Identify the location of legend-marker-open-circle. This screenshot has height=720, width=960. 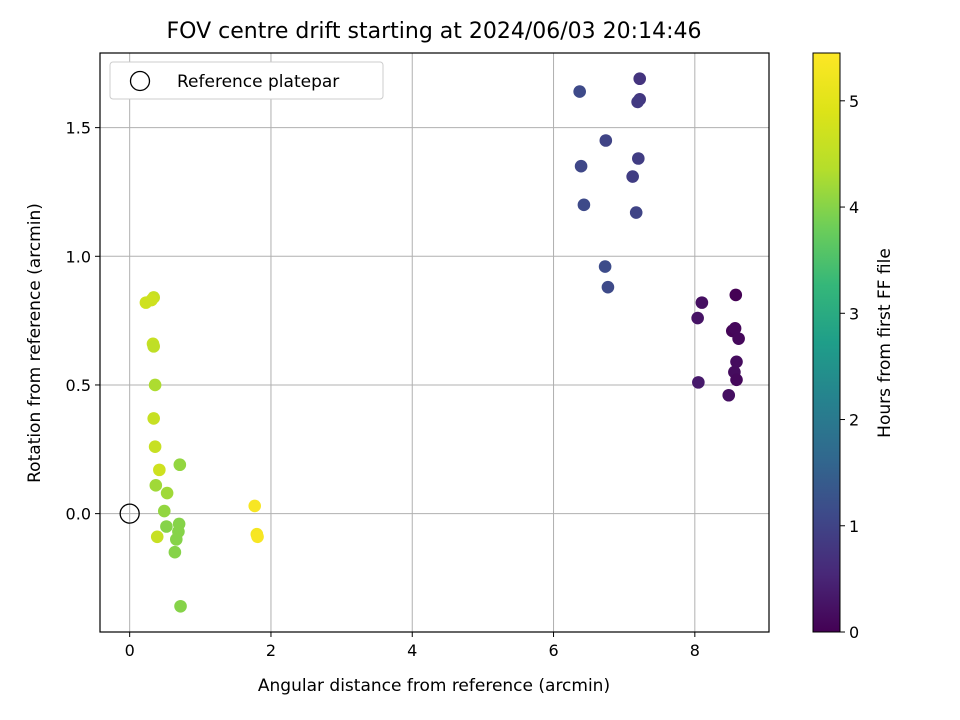
(140, 81).